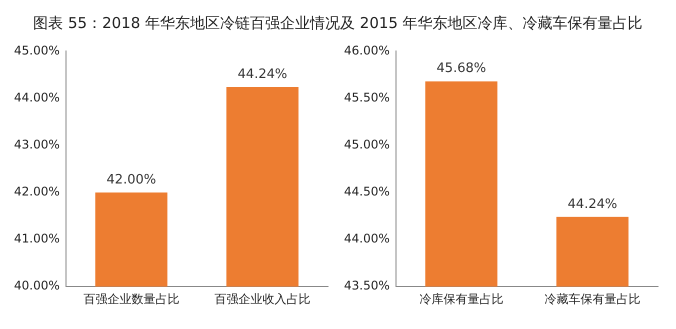  Describe the element at coordinates (461, 299) in the screenshot. I see `x-tick-label: 冷库保有量占比` at that location.